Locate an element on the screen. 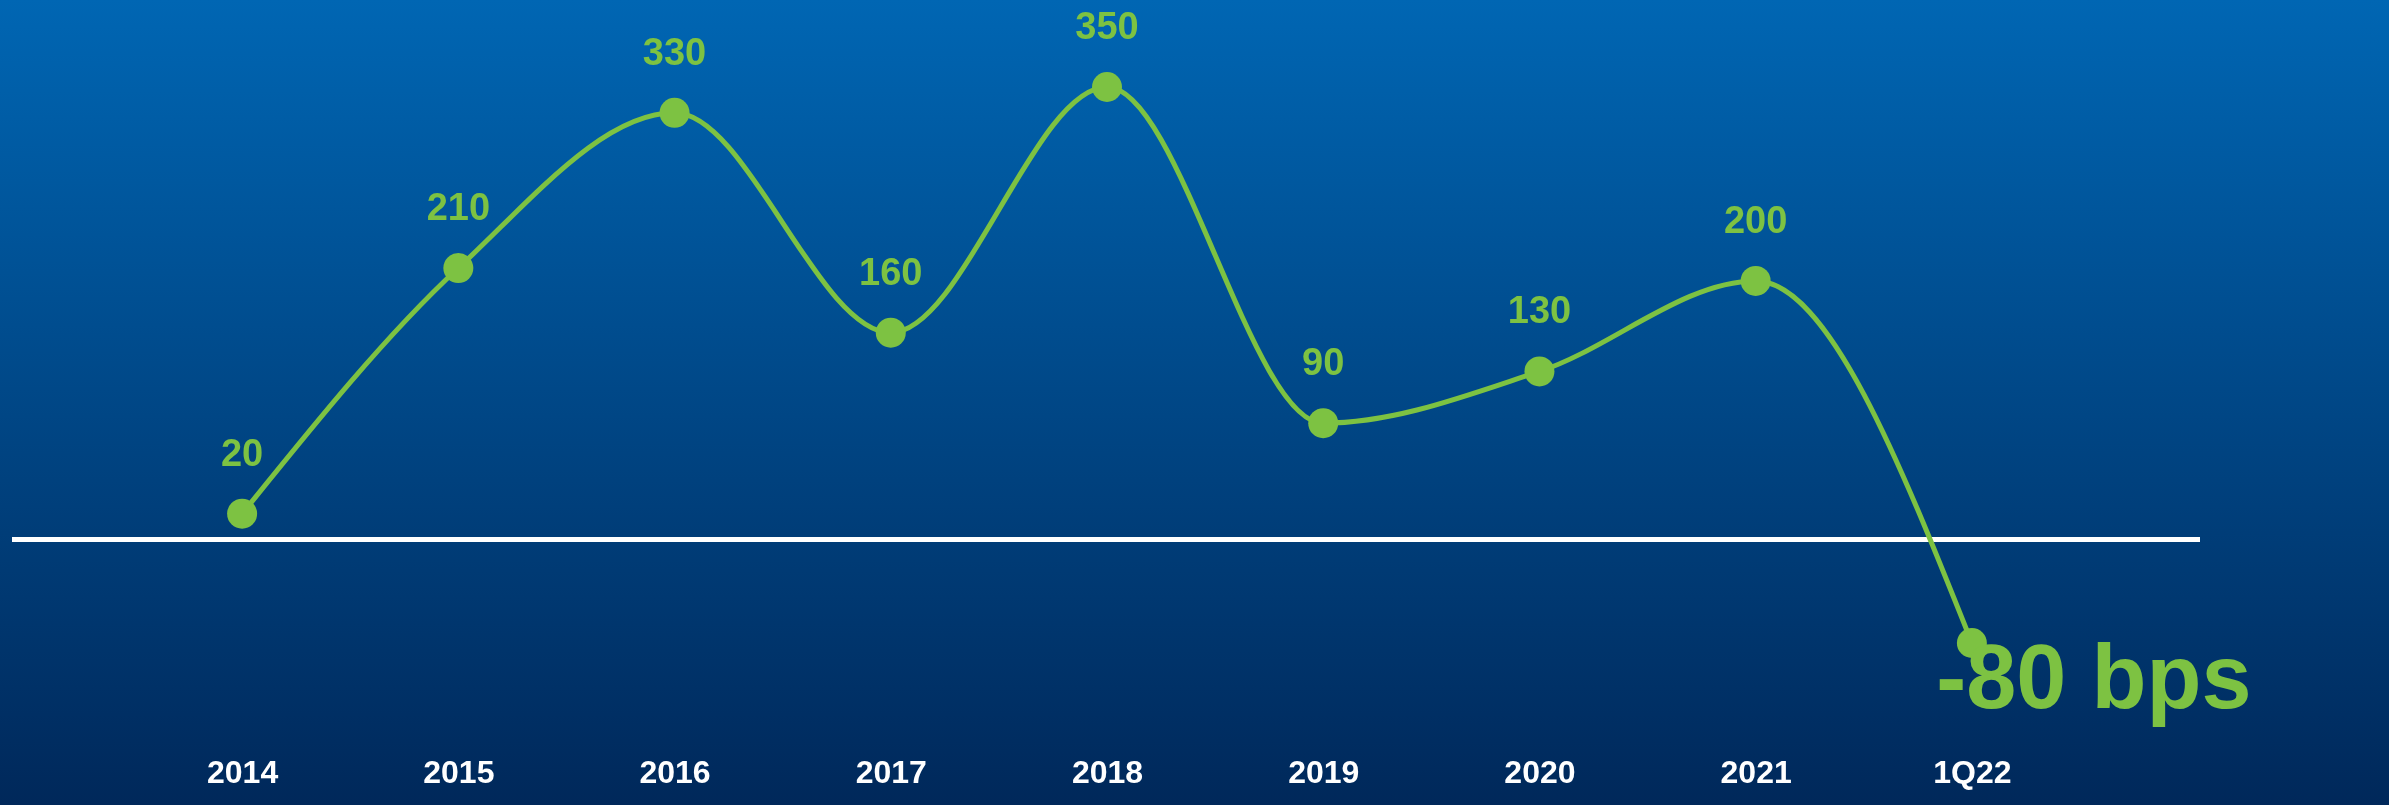 The width and height of the screenshot is (2389, 805). x-tick-label: 2018 is located at coordinates (1107, 771).